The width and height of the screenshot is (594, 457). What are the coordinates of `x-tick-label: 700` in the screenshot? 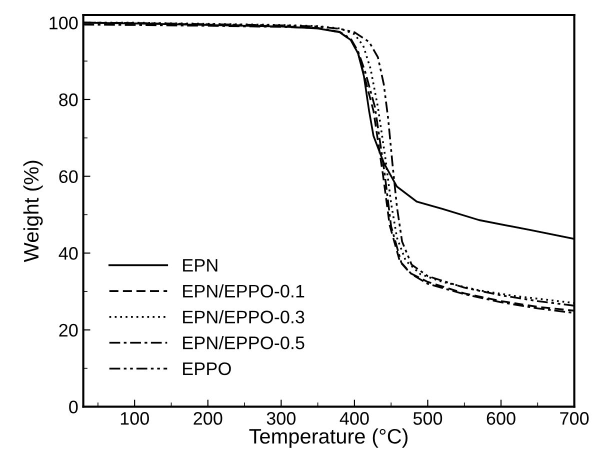 It's located at (574, 418).